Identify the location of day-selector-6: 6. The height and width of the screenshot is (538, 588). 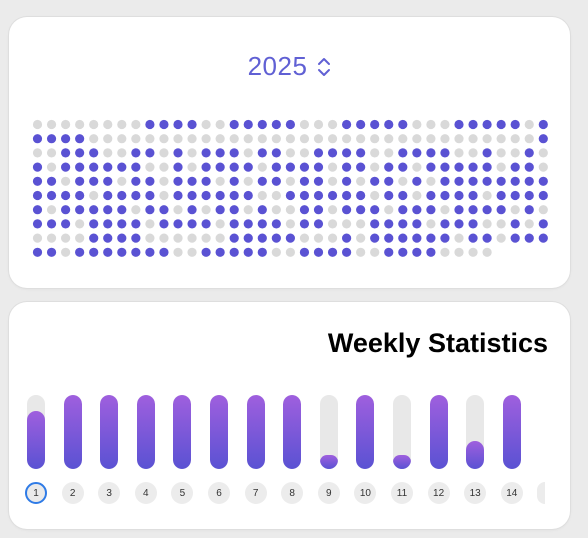
(219, 493).